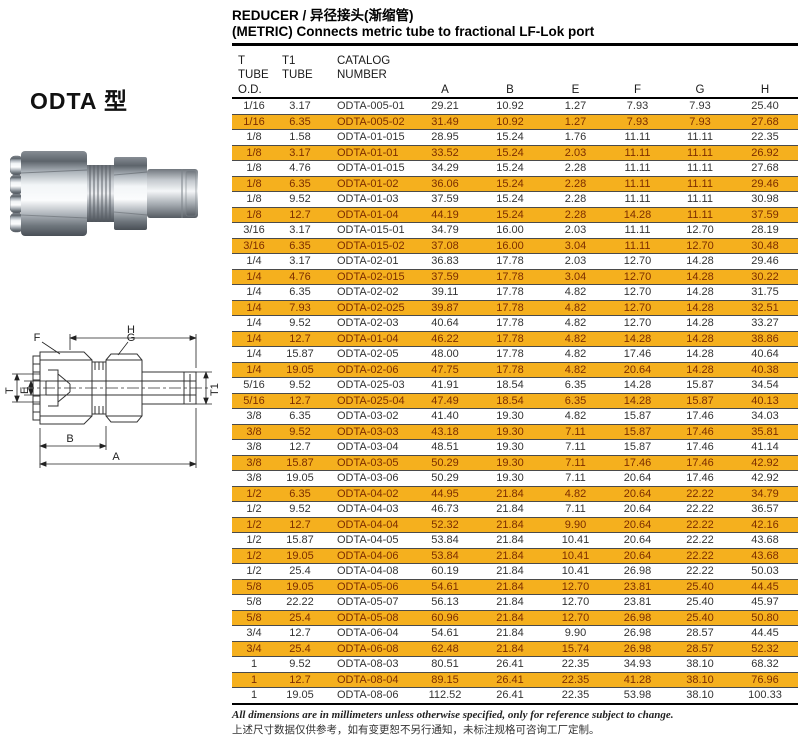 The width and height of the screenshot is (800, 735). I want to click on cell-dim-a: 44.95, so click(445, 494).